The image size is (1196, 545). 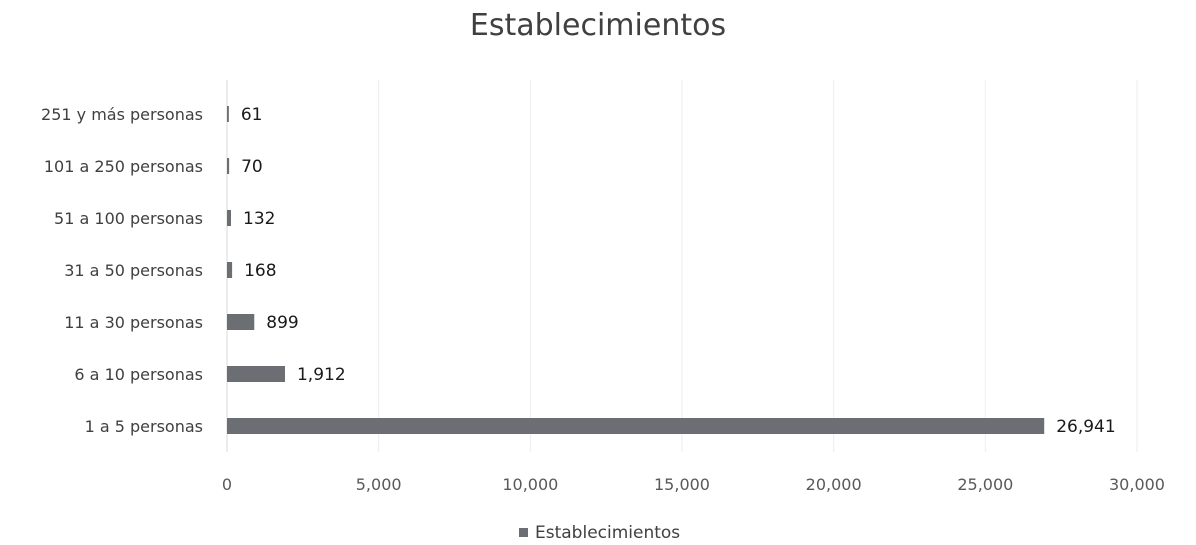 I want to click on category-label: 1 a 5 personas, so click(x=144, y=426).